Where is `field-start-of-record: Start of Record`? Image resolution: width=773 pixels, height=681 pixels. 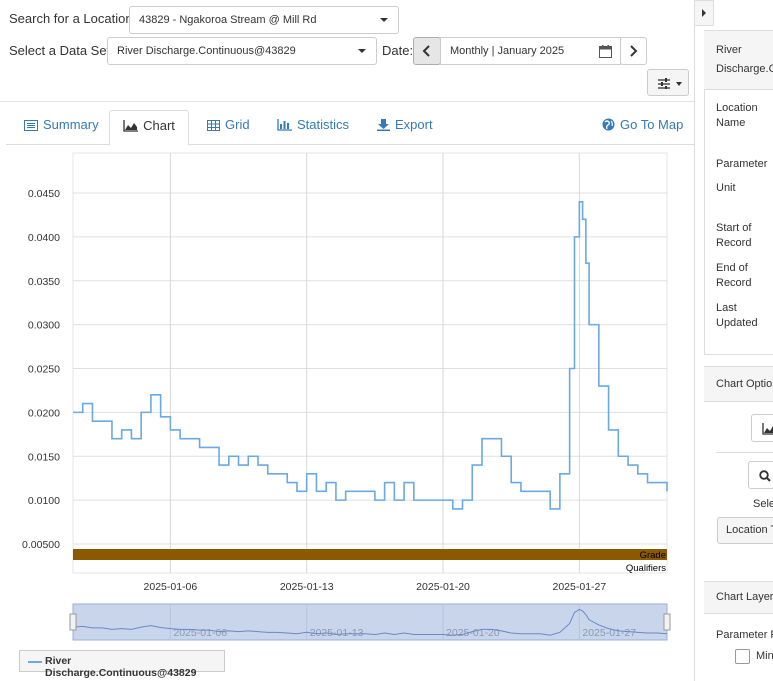 field-start-of-record: Start of Record is located at coordinates (734, 235).